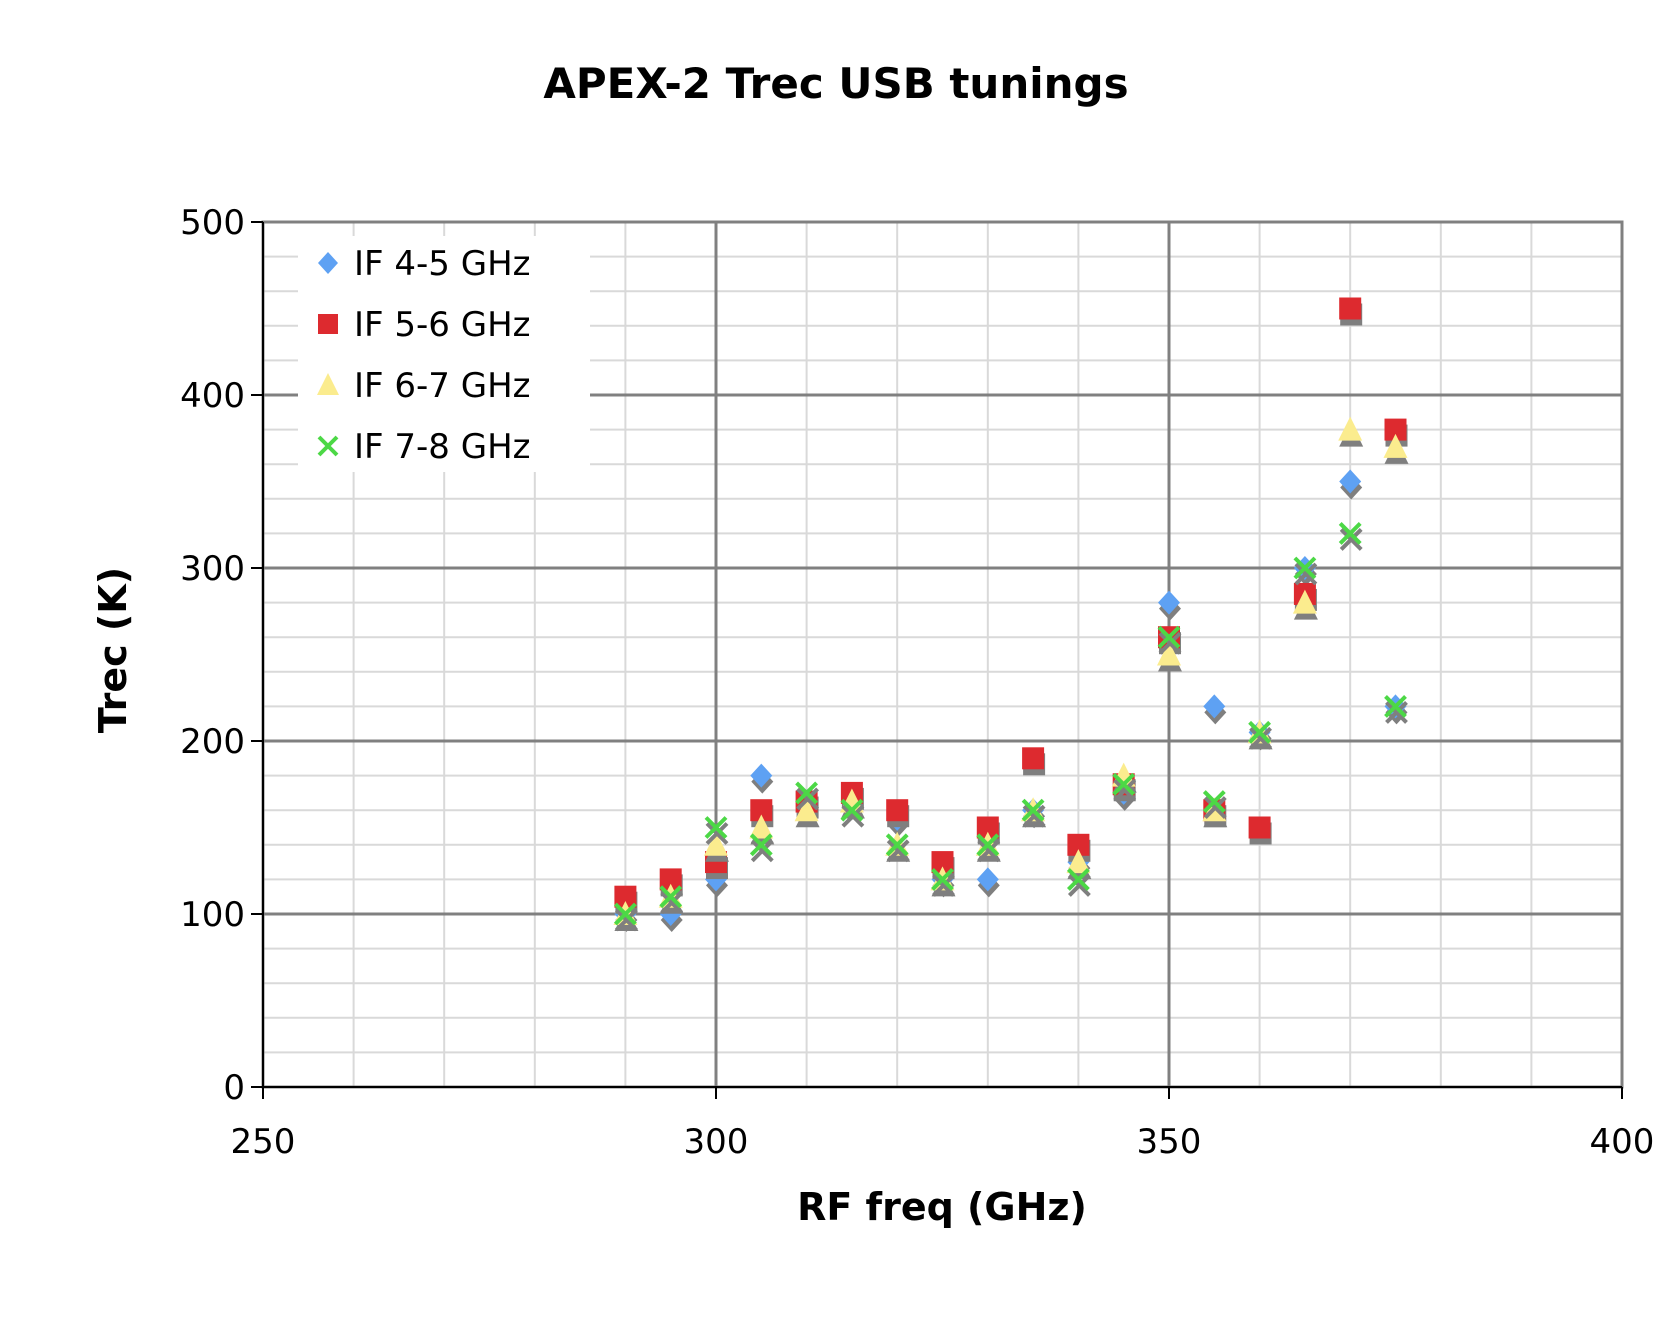  What do you see at coordinates (442, 325) in the screenshot?
I see `legend-label: IF 5-6 GHz` at bounding box center [442, 325].